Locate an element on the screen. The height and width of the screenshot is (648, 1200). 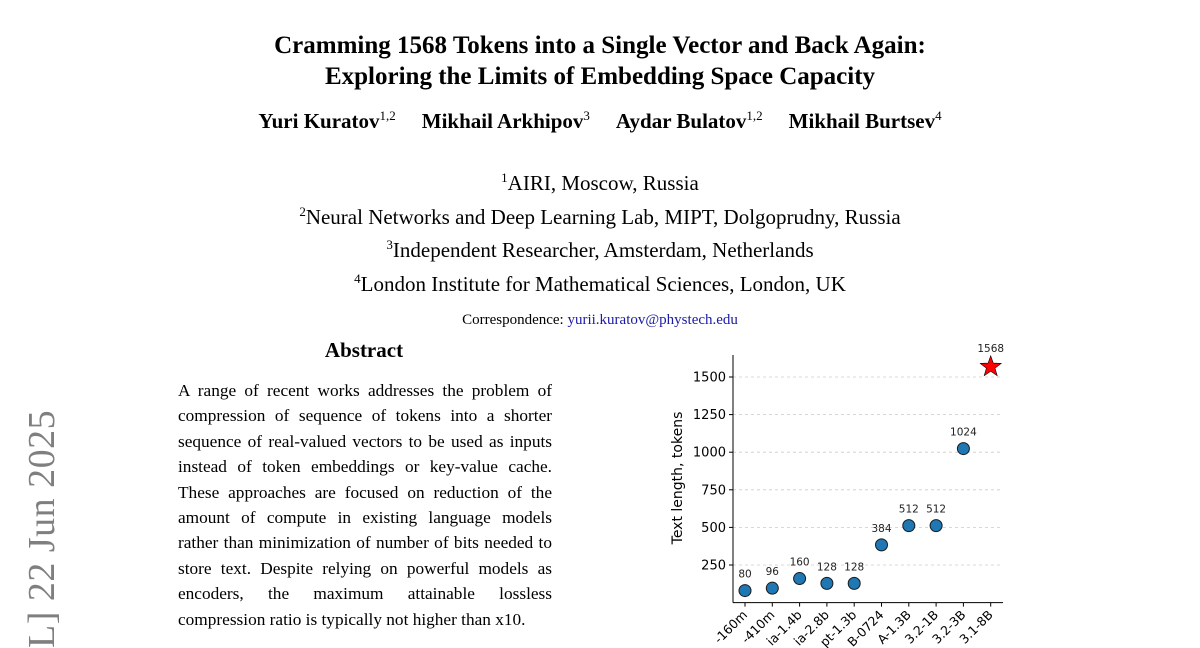
y-tick-label: 250 is located at coordinates (713, 566).